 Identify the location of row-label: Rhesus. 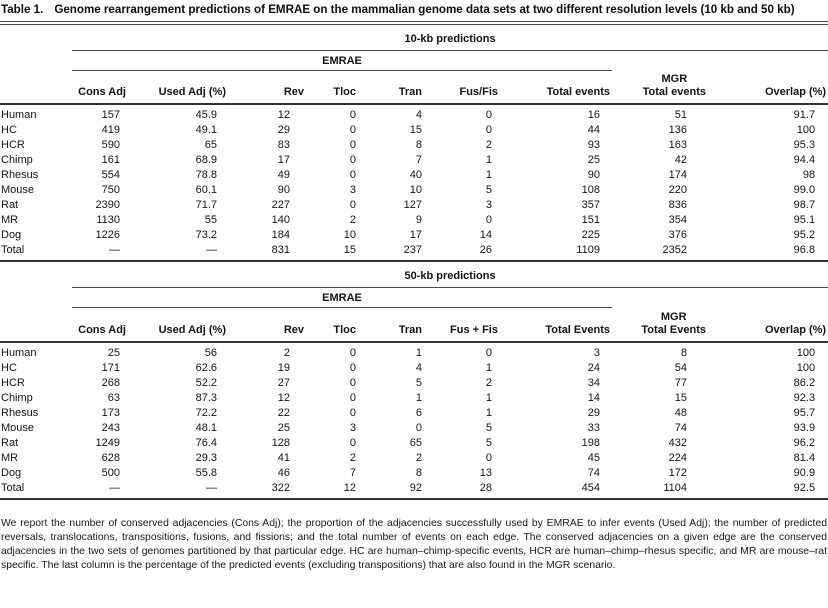
(20, 412).